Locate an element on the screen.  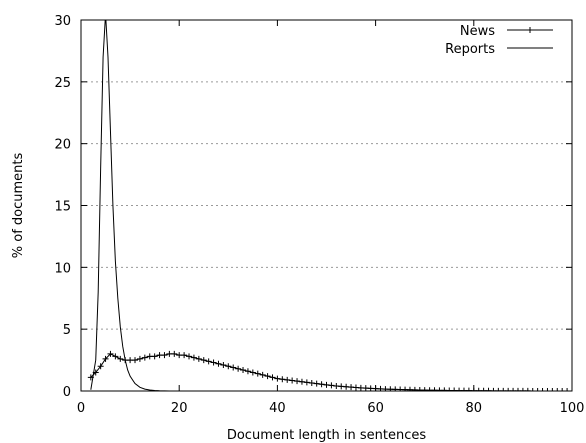
x-tick-label: 20 is located at coordinates (179, 408).